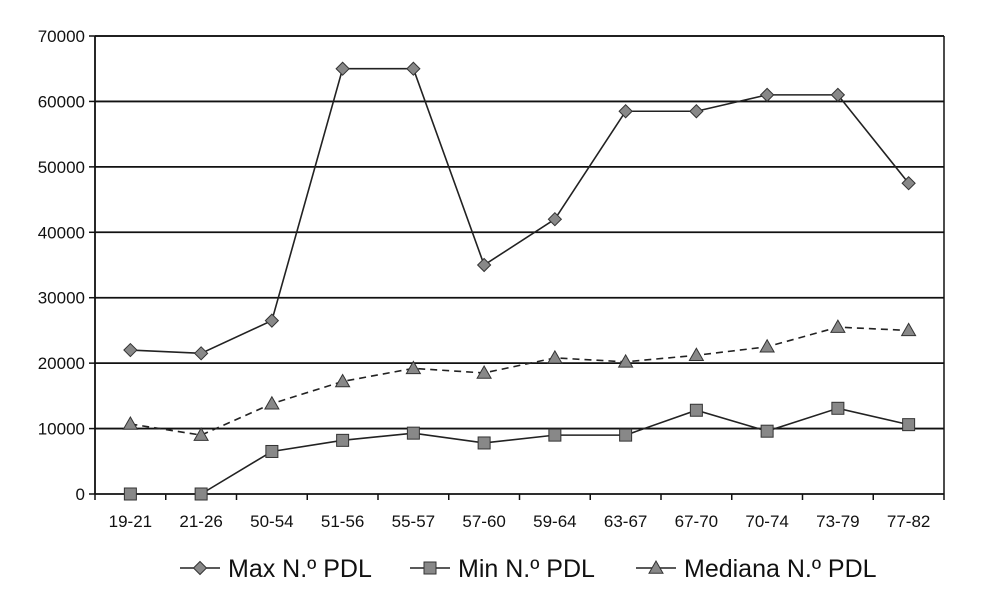 This screenshot has height=608, width=1002. I want to click on y-tick-label: 50000, so click(61, 167).